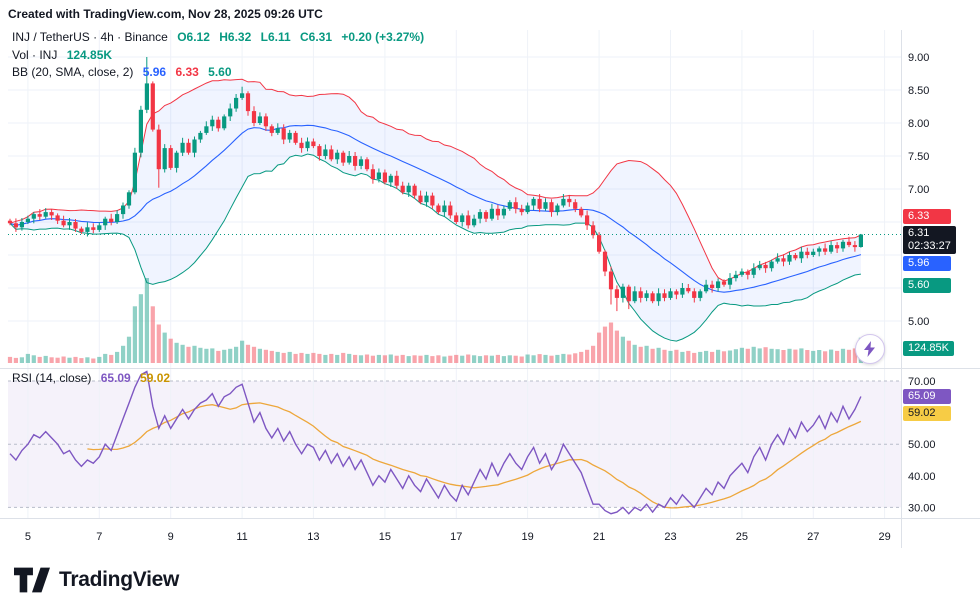  Describe the element at coordinates (918, 91) in the screenshot. I see `price-axis-label: 8.50` at that location.